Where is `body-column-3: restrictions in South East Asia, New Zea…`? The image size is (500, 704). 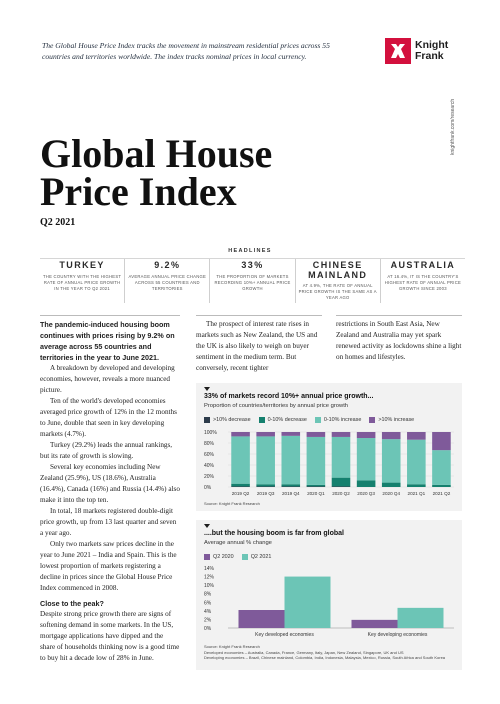
body-column-3: restrictions in South East Asia, New Zea… is located at coordinates (399, 341).